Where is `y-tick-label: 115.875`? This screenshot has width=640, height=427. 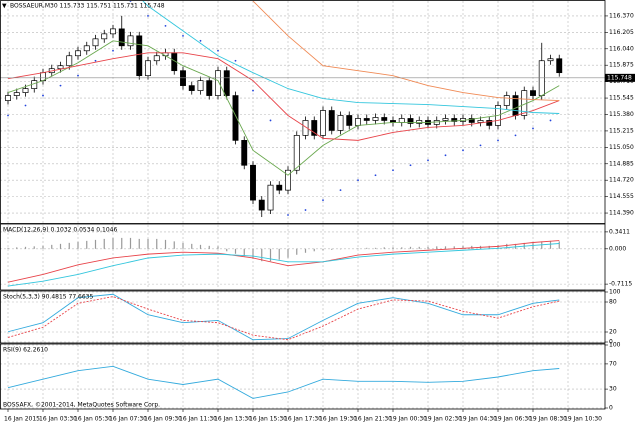
y-tick-label: 115.875 is located at coordinates (621, 65).